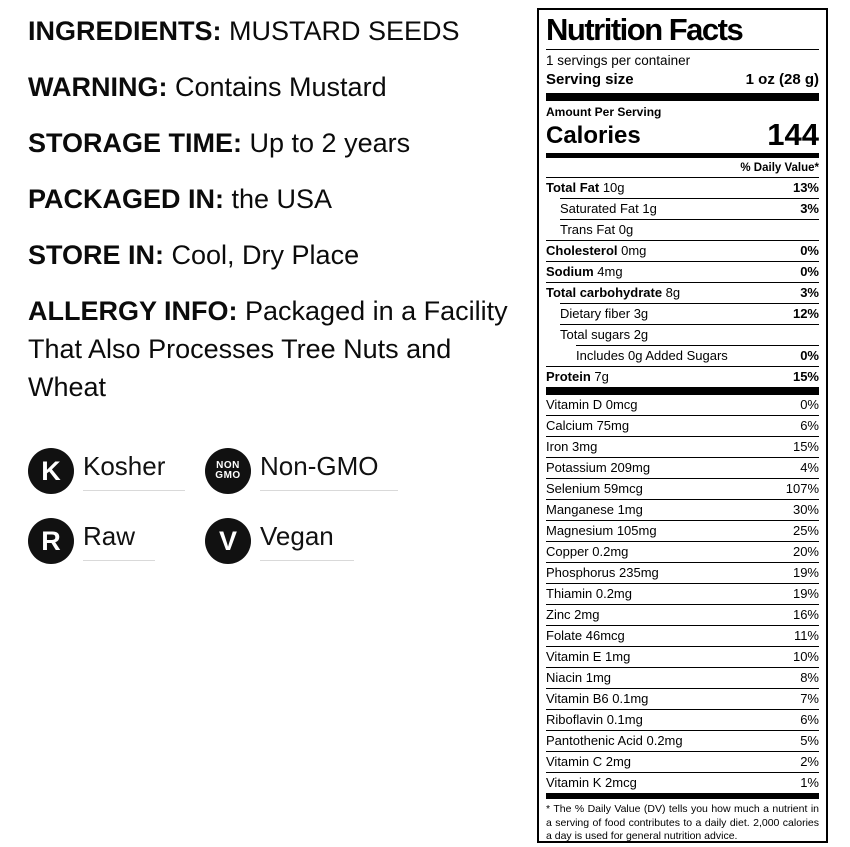  What do you see at coordinates (682, 488) in the screenshot?
I see `nutrient-row: Selenium 59mcg 107%` at bounding box center [682, 488].